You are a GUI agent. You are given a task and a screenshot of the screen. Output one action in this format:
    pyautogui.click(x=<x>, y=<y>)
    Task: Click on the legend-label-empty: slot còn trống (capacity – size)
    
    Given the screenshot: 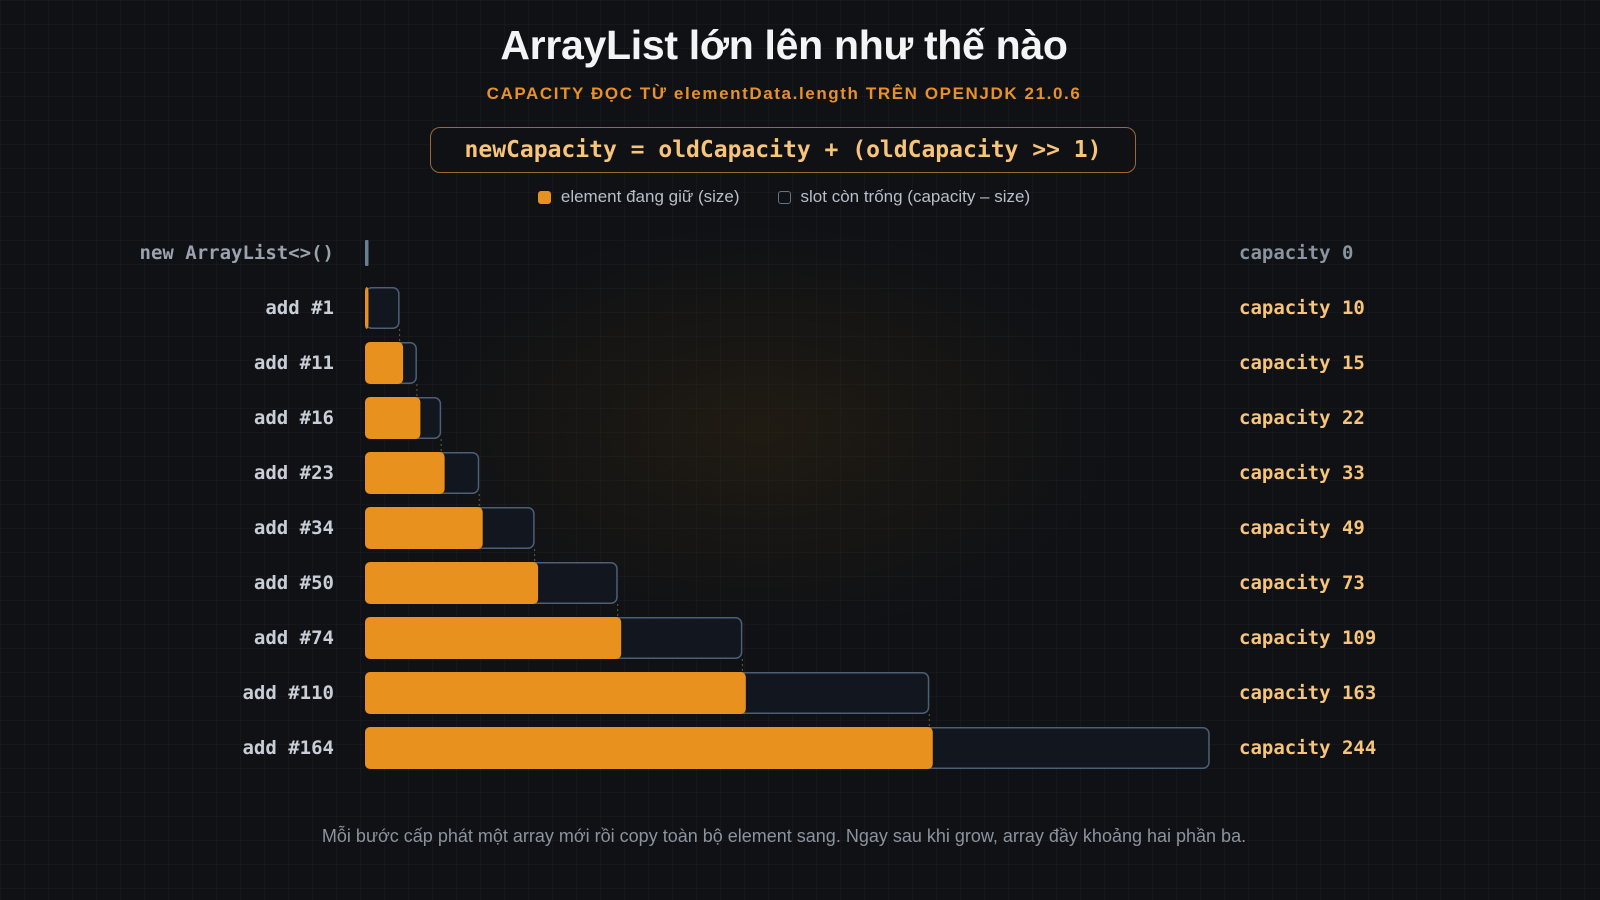 What is the action you would take?
    pyautogui.click(x=915, y=196)
    